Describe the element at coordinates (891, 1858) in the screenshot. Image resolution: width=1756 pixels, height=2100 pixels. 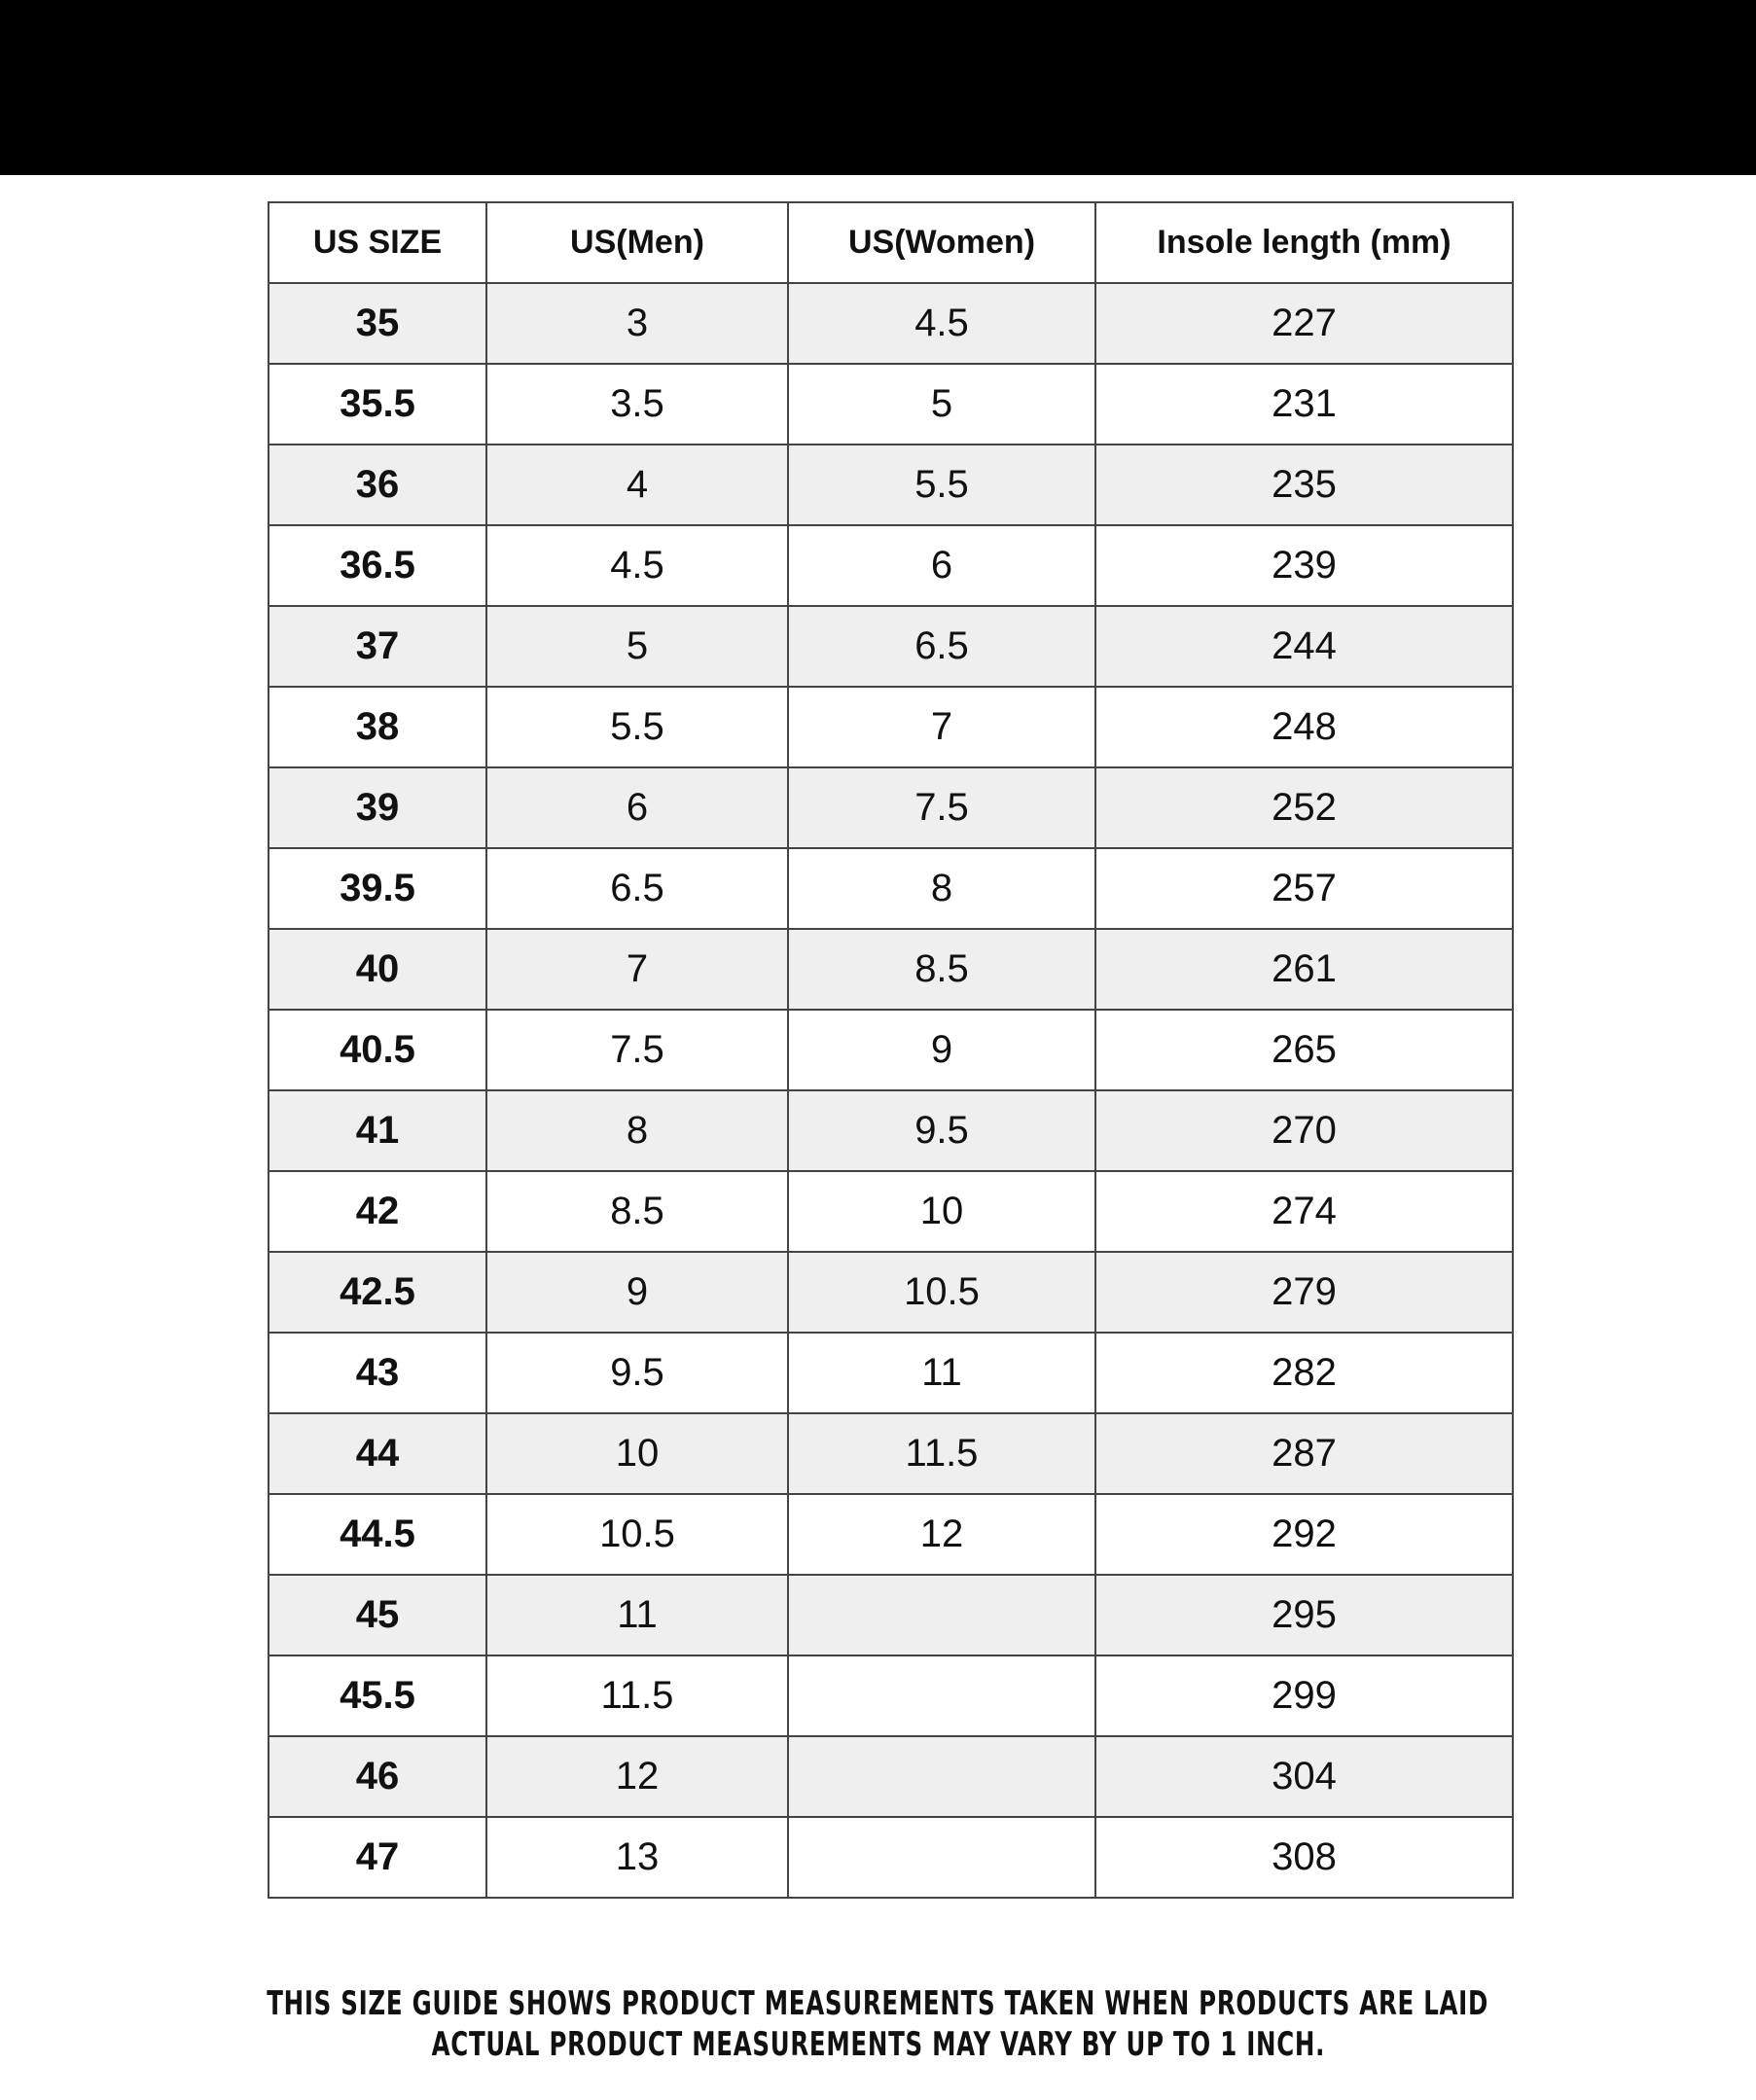
I see `table-row: 47 13 308` at that location.